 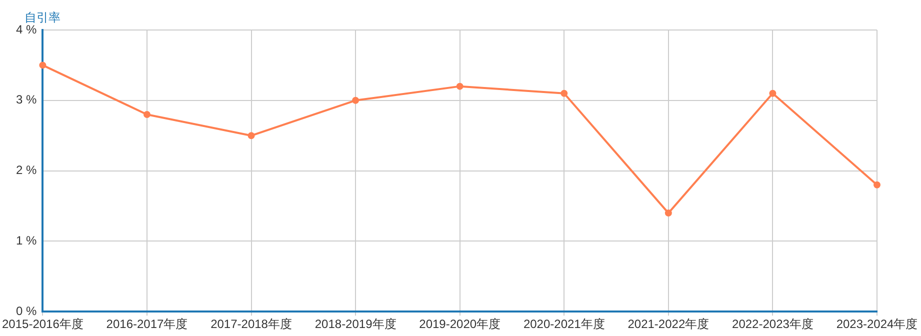 What do you see at coordinates (669, 324) in the screenshot?
I see `x-tick-label: 2021-2022年度` at bounding box center [669, 324].